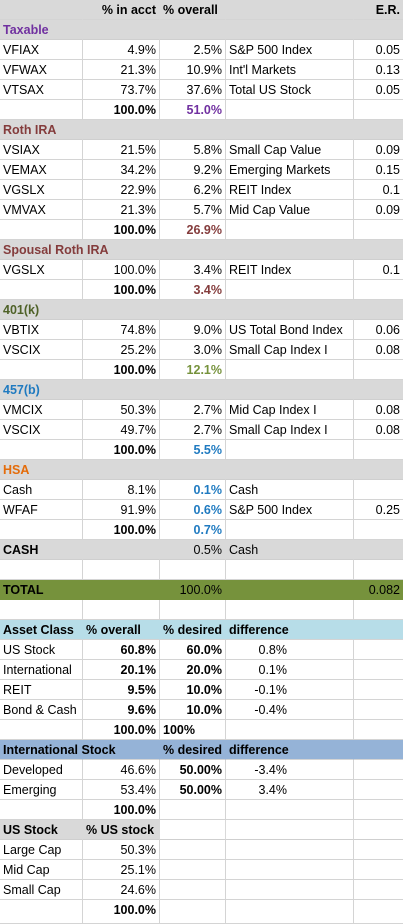 This screenshot has width=403, height=924. Describe the element at coordinates (193, 50) in the screenshot. I see `pct-overall-cell: 2.5%` at that location.